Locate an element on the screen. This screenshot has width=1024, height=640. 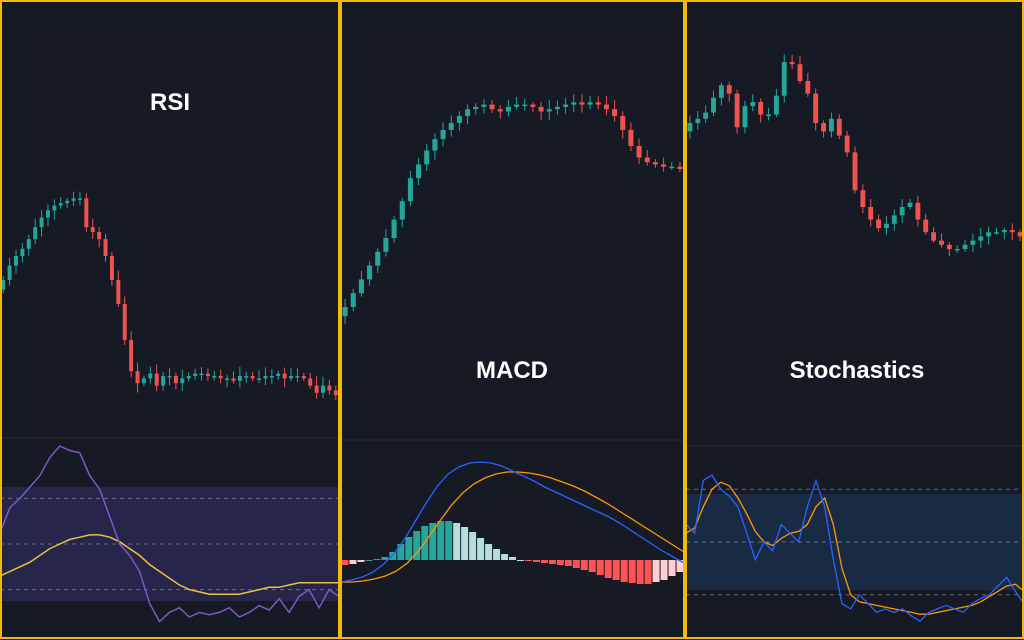
rsi-price-candles is located at coordinates (169, 296).